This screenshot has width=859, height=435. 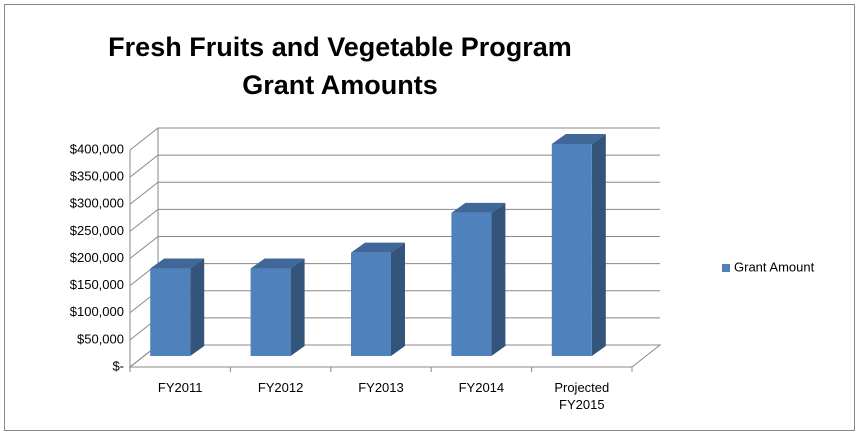 I want to click on y-tick-label: $350,000, so click(x=97, y=176).